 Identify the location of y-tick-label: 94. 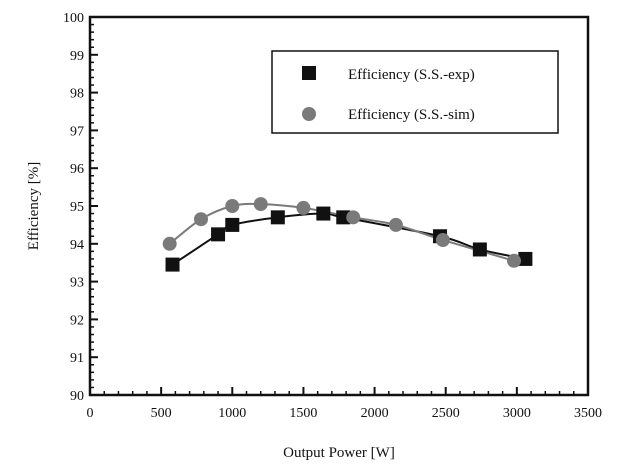
(77, 245).